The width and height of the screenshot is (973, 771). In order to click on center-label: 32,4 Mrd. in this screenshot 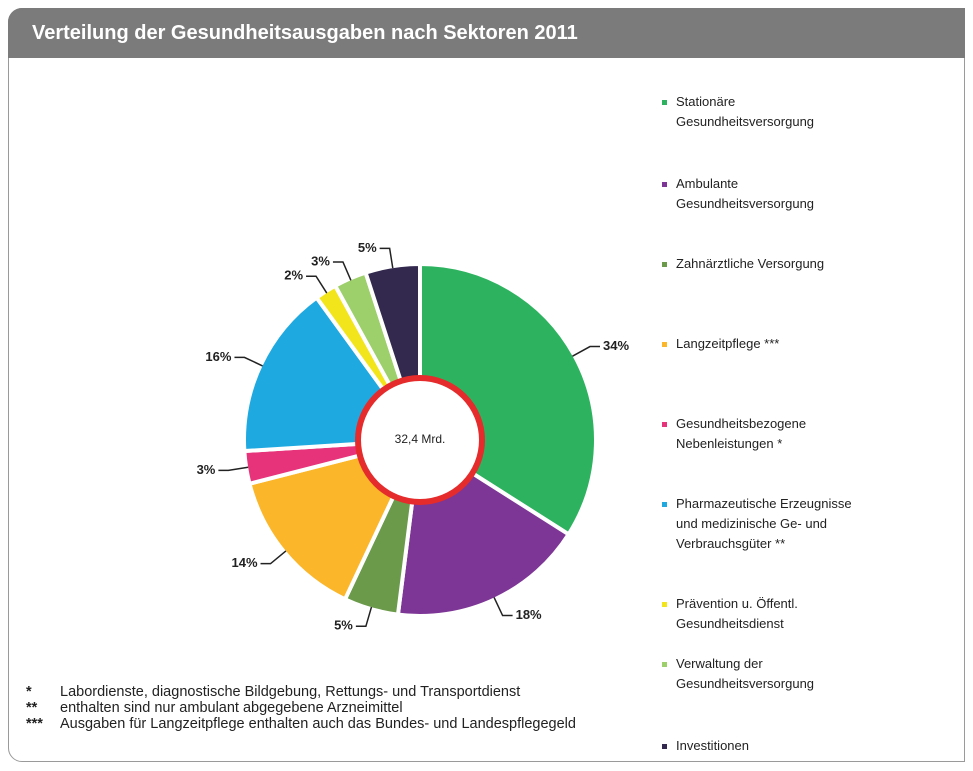, I will do `click(420, 439)`.